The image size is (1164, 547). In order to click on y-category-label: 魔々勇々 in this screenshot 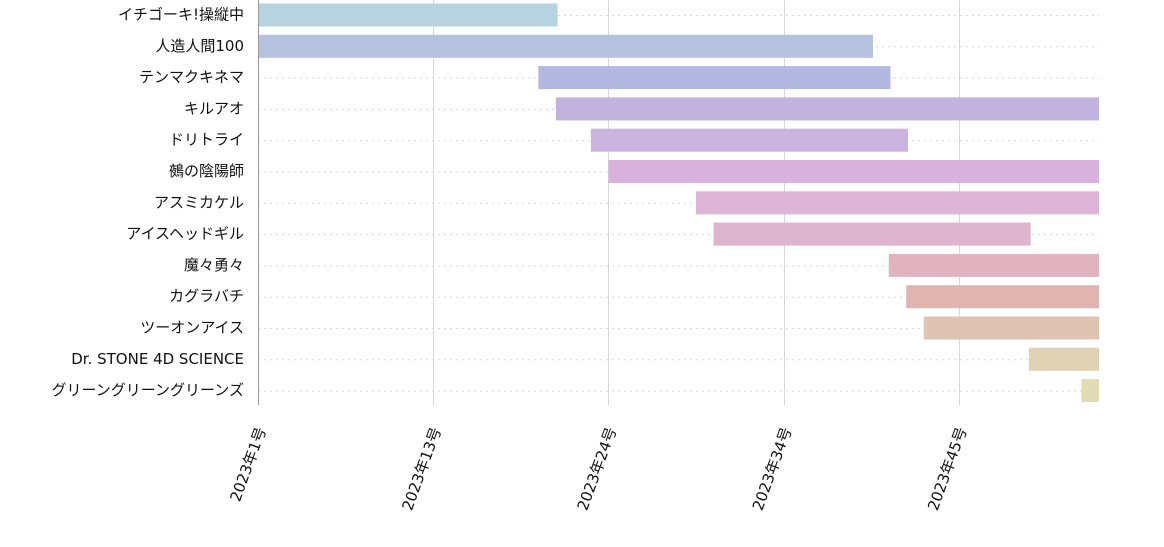, I will do `click(214, 265)`.